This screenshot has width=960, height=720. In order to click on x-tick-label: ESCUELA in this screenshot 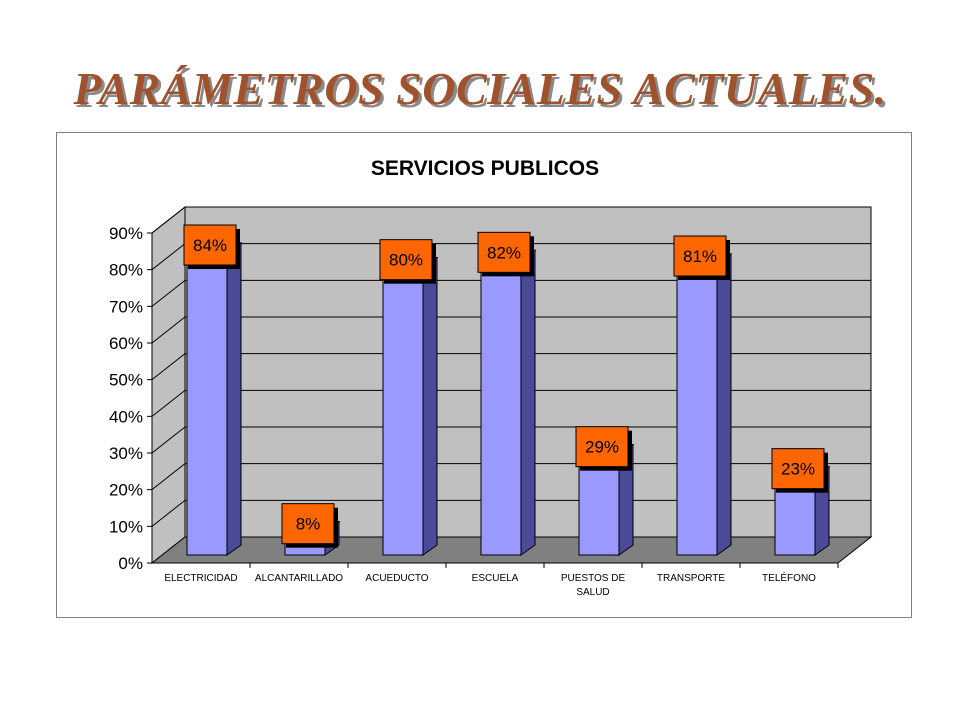, I will do `click(495, 578)`.